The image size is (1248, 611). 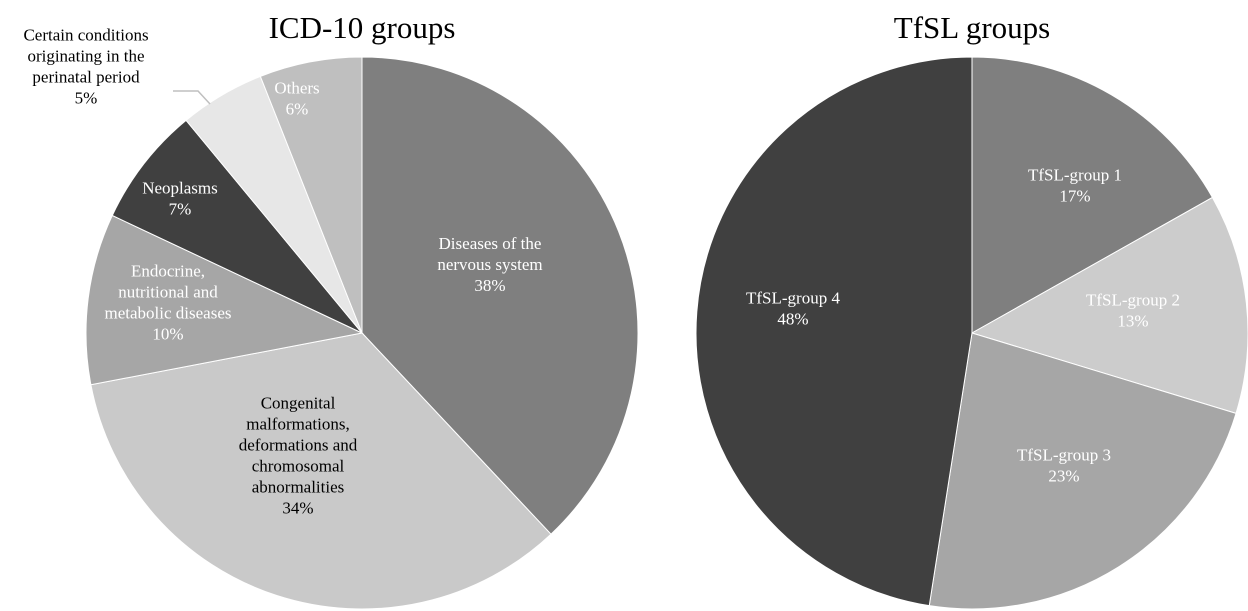 What do you see at coordinates (297, 508) in the screenshot?
I see `slice-percent: 34%` at bounding box center [297, 508].